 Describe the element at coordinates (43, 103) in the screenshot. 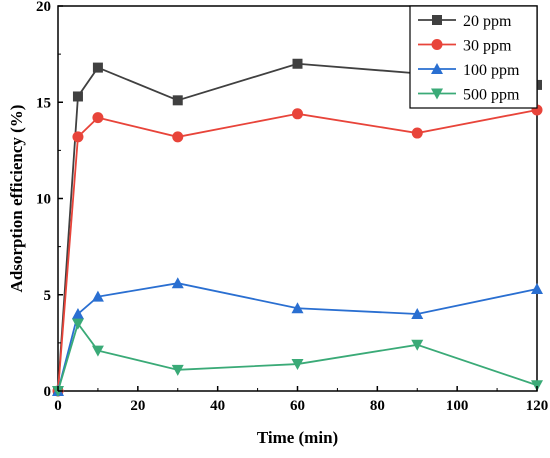

I see `y-tick-label: 15` at that location.